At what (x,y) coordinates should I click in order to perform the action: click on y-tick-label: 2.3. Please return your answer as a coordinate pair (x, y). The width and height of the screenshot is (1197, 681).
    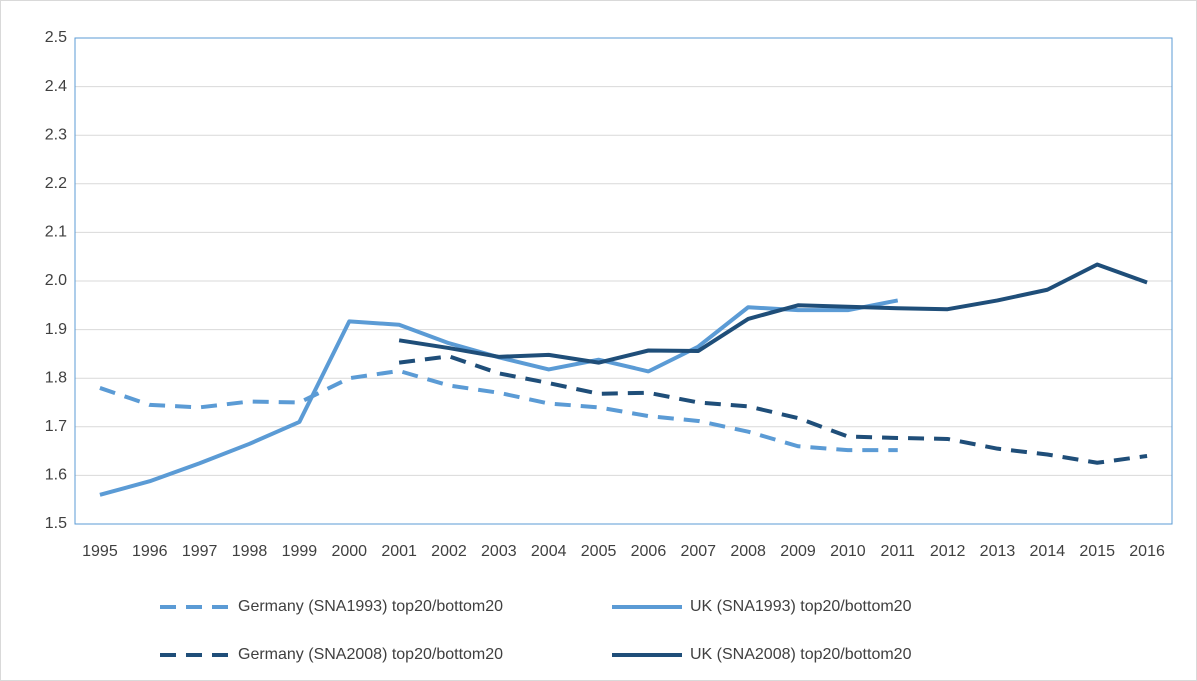
    Looking at the image, I should click on (56, 134).